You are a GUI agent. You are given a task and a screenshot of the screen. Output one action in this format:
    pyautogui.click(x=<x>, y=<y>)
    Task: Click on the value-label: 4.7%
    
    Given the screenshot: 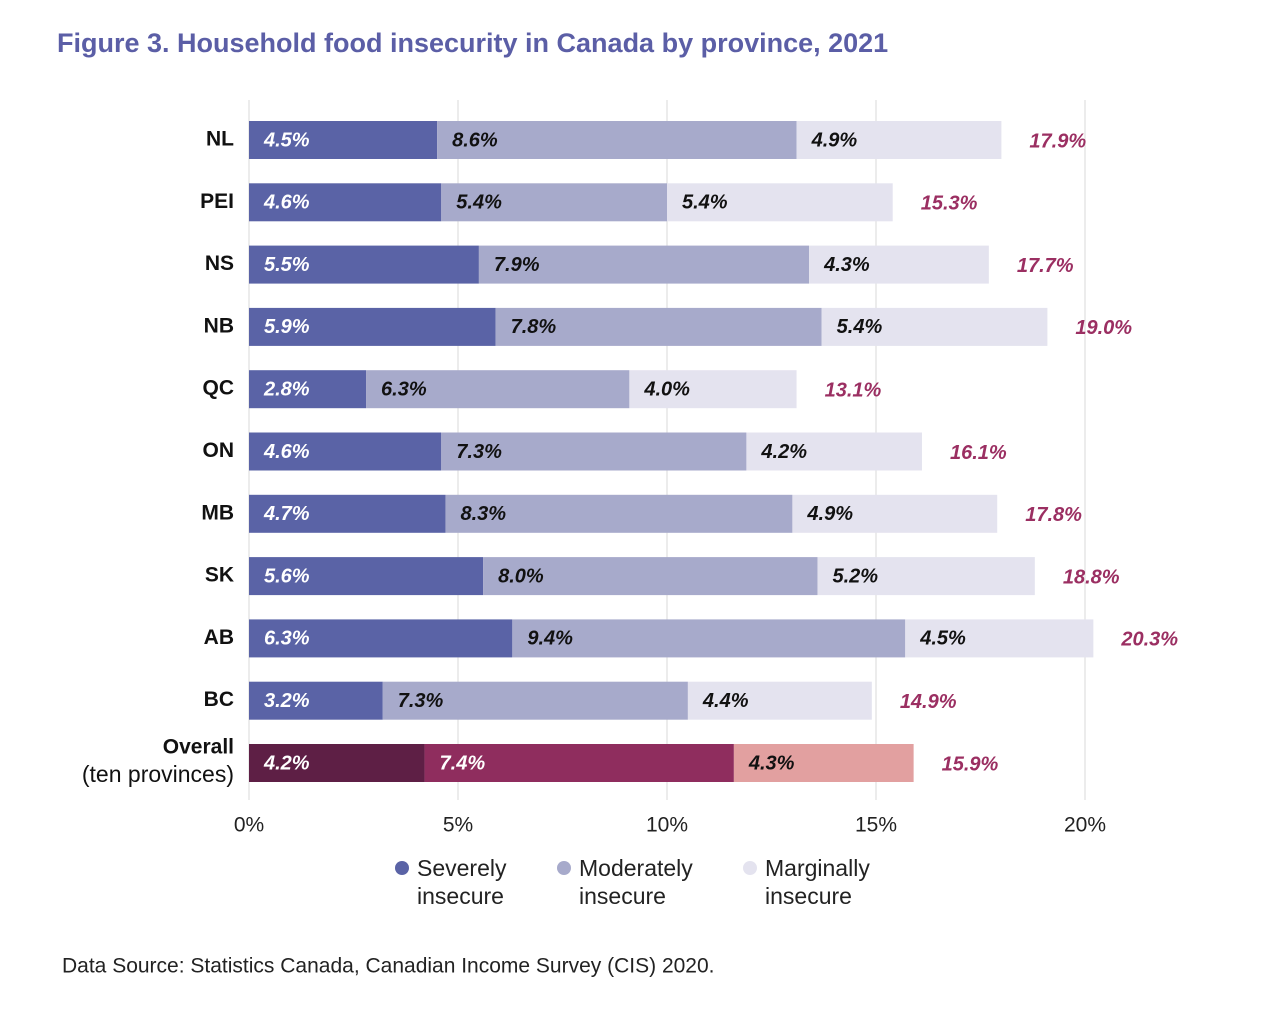 What is the action you would take?
    pyautogui.click(x=286, y=514)
    